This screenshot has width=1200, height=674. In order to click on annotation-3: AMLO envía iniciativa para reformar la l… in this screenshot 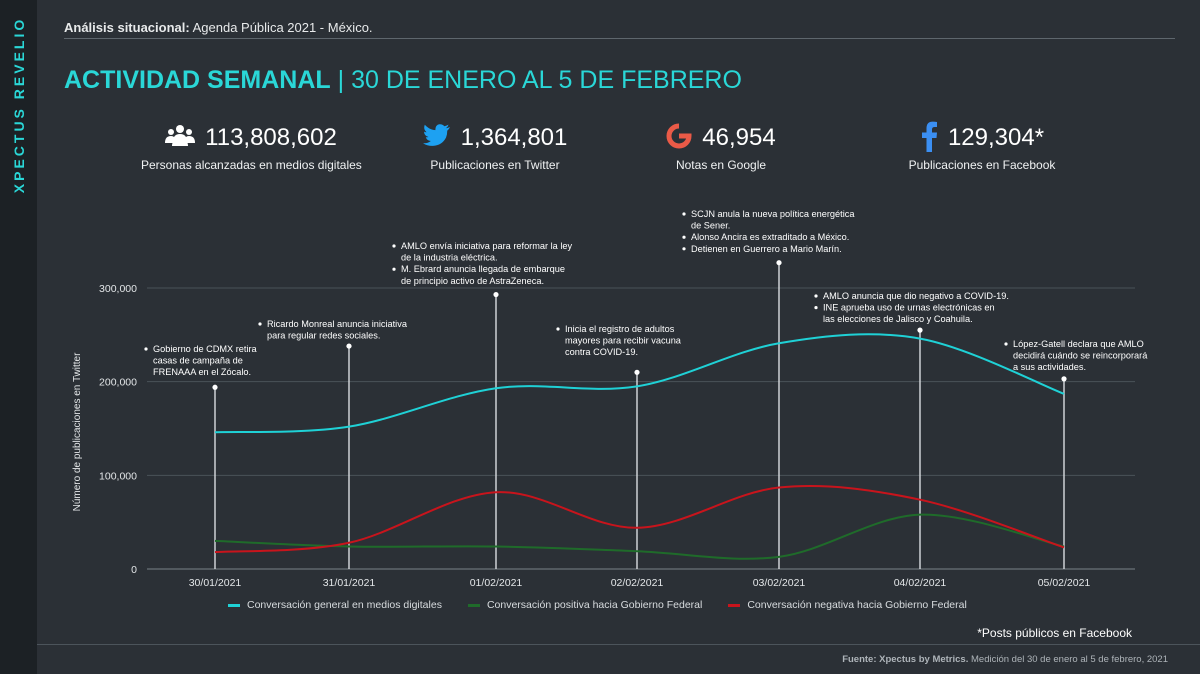, I will do `click(482, 263)`.